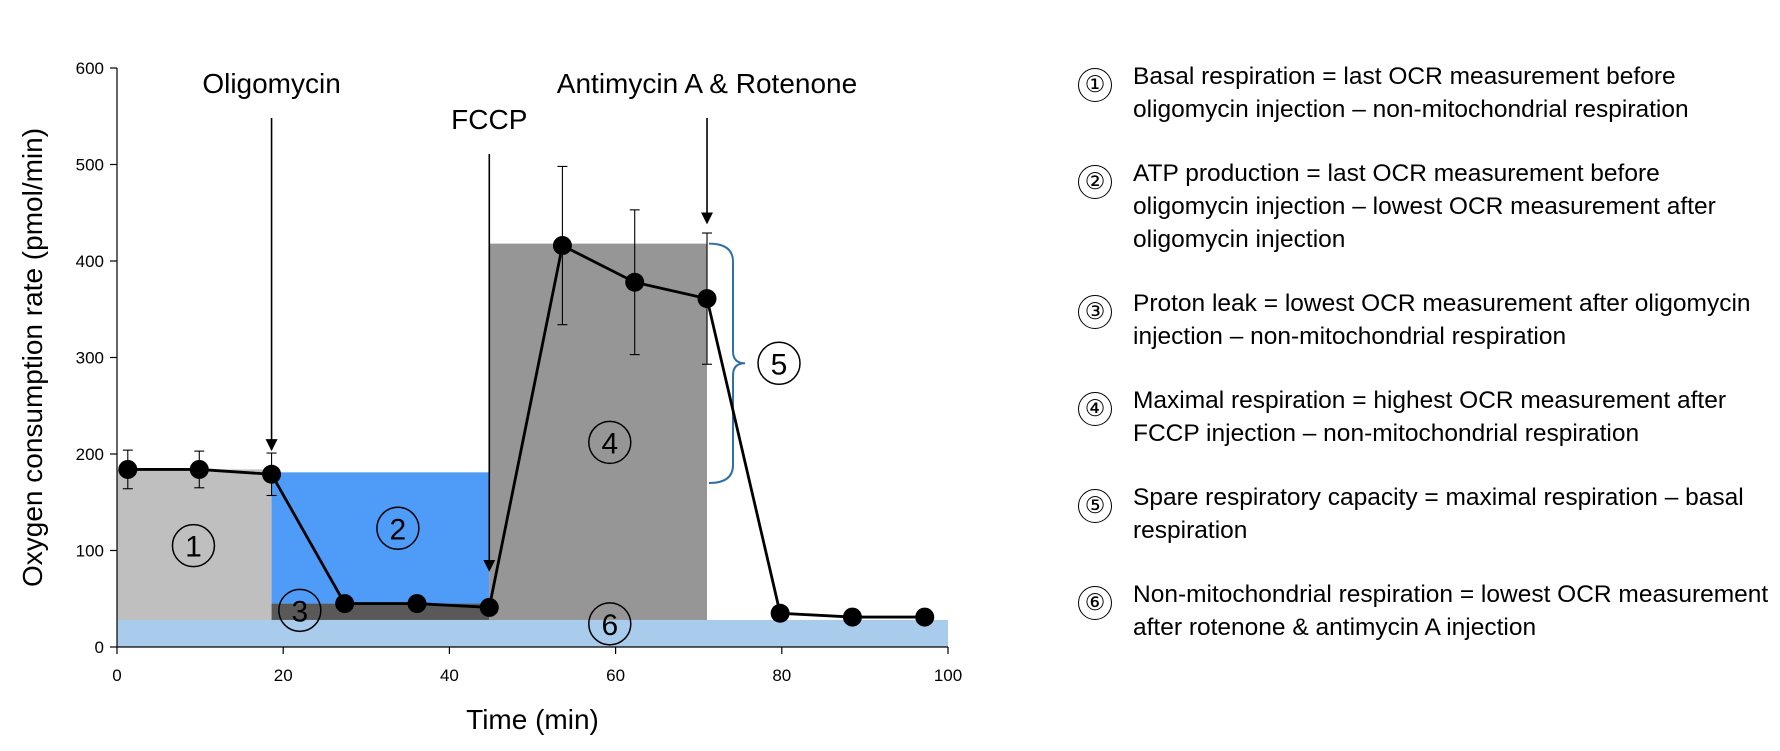 The width and height of the screenshot is (1780, 751). I want to click on injection-label: Antimycin A & Rotenone, so click(707, 83).